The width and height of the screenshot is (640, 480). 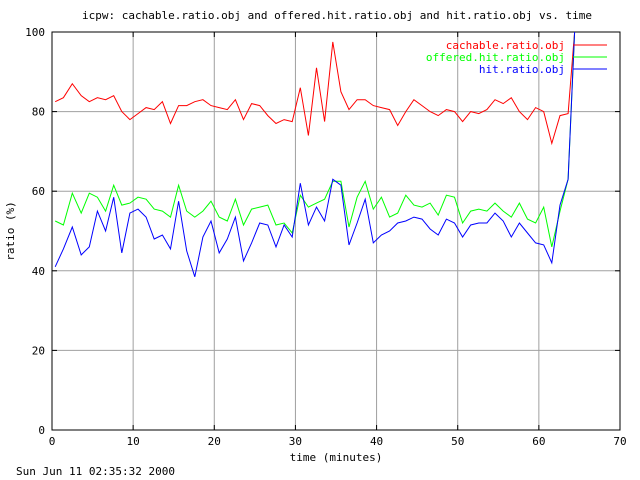 I want to click on y-tick-label: 40, so click(x=38, y=271).